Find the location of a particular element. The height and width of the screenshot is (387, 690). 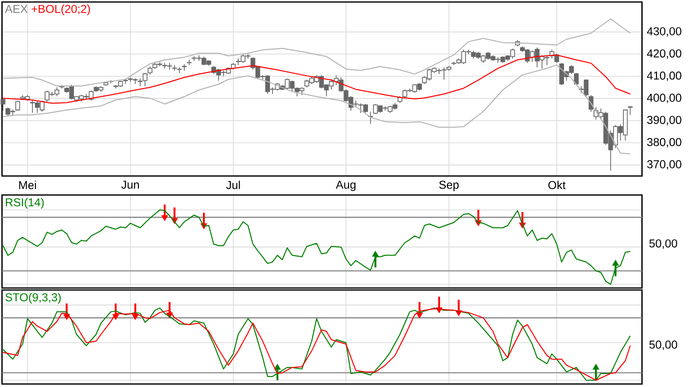

y-tick-label: 400,00 is located at coordinates (664, 99).